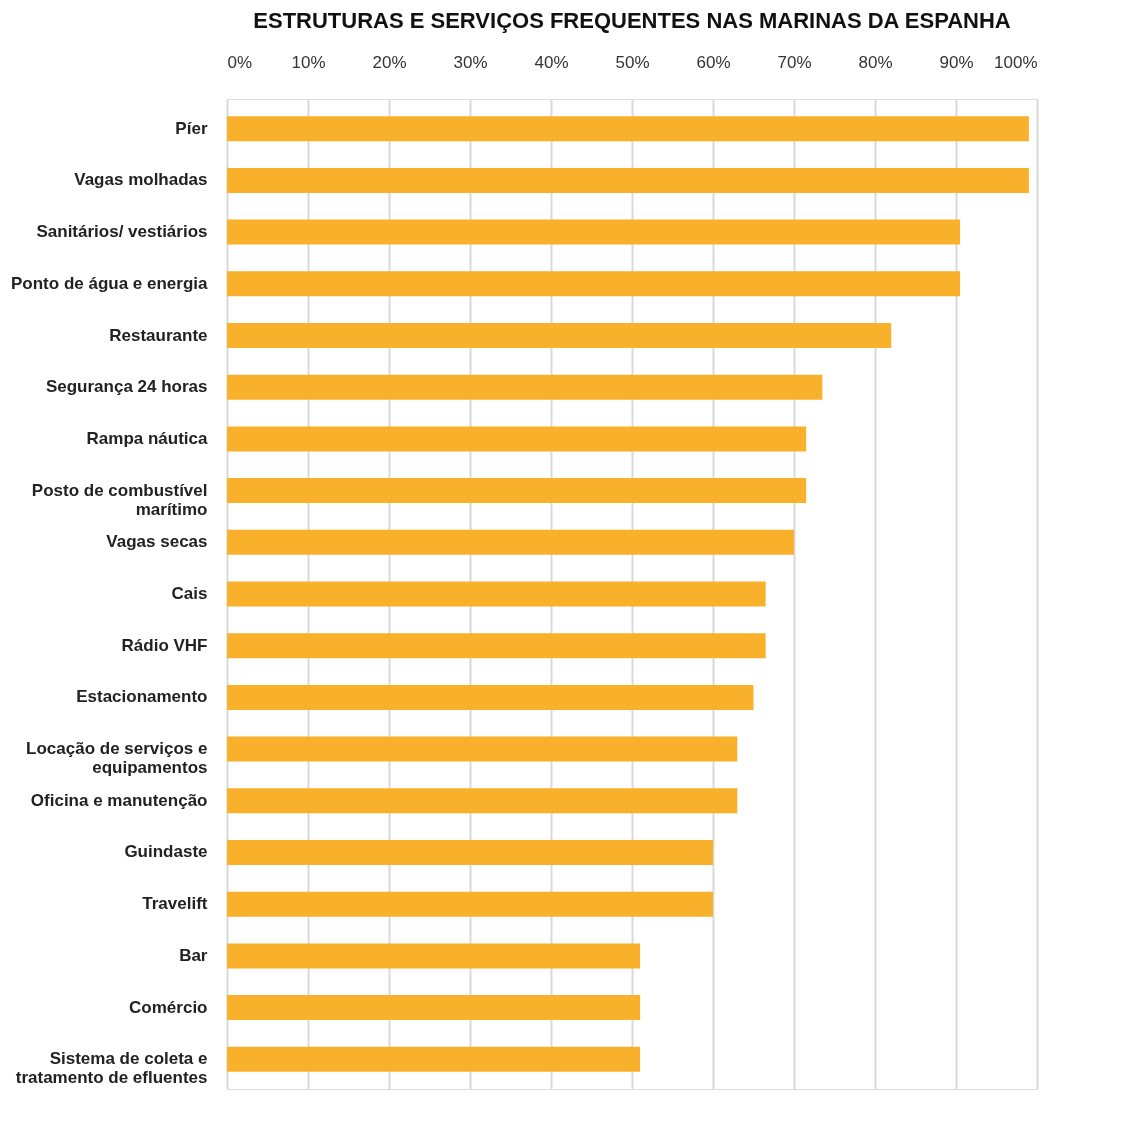  What do you see at coordinates (119, 499) in the screenshot?
I see `y-tick-label: Posto de combustível marítimo` at bounding box center [119, 499].